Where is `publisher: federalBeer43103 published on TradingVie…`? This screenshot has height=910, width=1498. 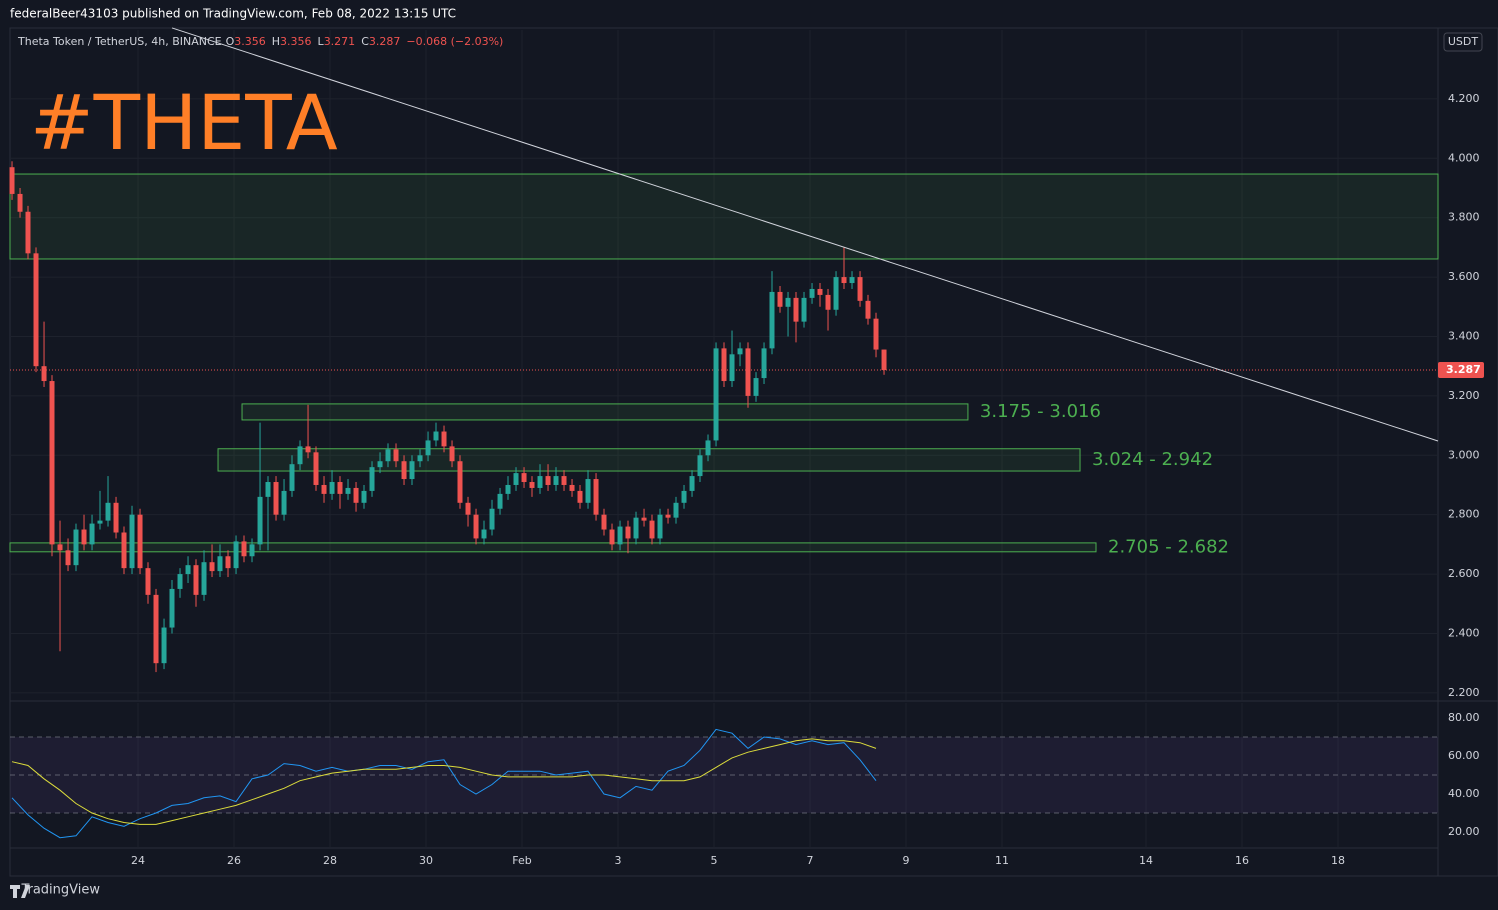 publisher: federalBeer43103 published on TradingVie… is located at coordinates (233, 14).